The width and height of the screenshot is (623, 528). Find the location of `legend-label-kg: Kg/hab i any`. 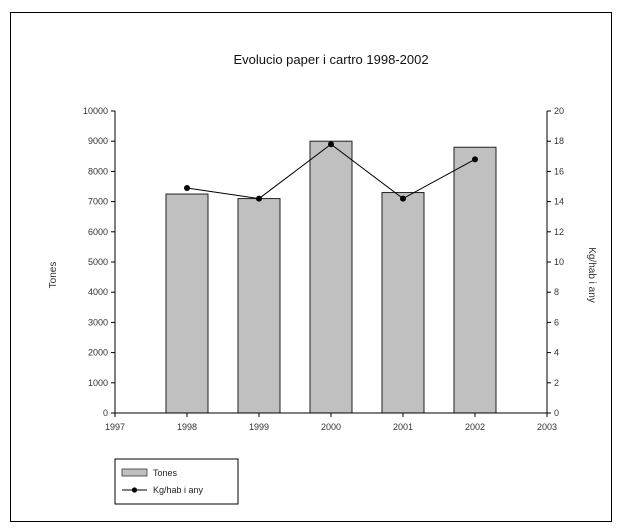

legend-label-kg: Kg/hab i any is located at coordinates (178, 490).